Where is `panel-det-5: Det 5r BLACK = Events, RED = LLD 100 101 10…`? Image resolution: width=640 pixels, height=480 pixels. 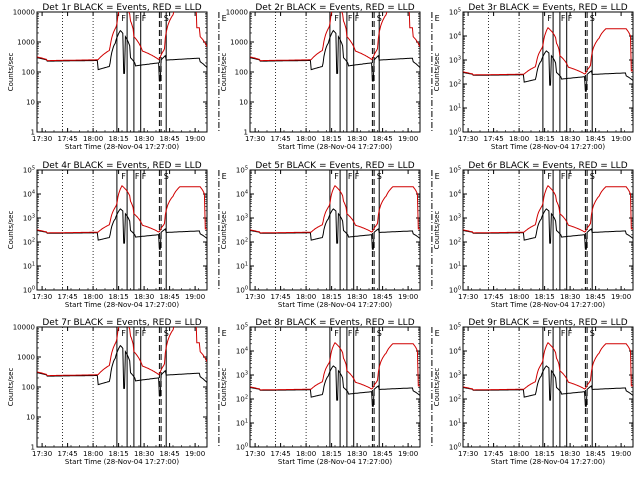 panel-det-5: Det 5r BLACK = Events, RED = LLD 100 101 10… is located at coordinates (330, 235).